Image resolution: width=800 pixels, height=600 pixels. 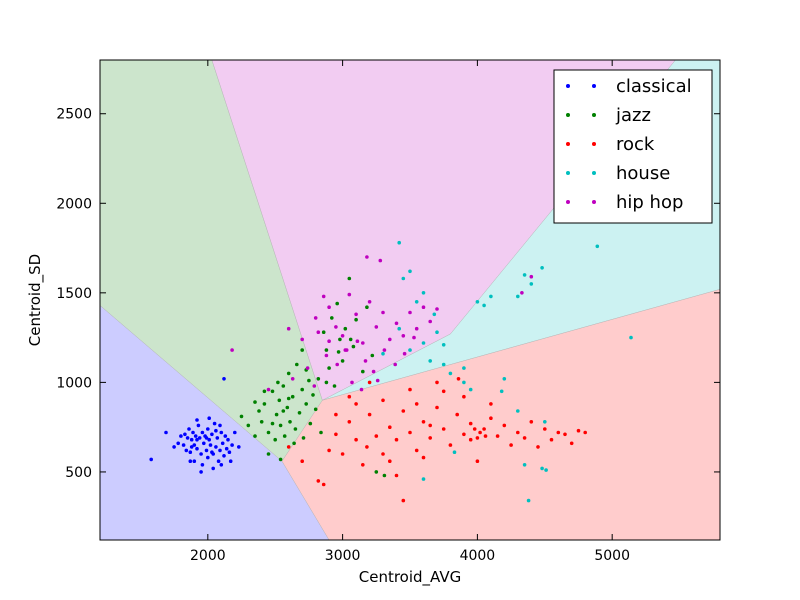 What do you see at coordinates (594, 115) in the screenshot?
I see `legend-marker-jazz` at bounding box center [594, 115].